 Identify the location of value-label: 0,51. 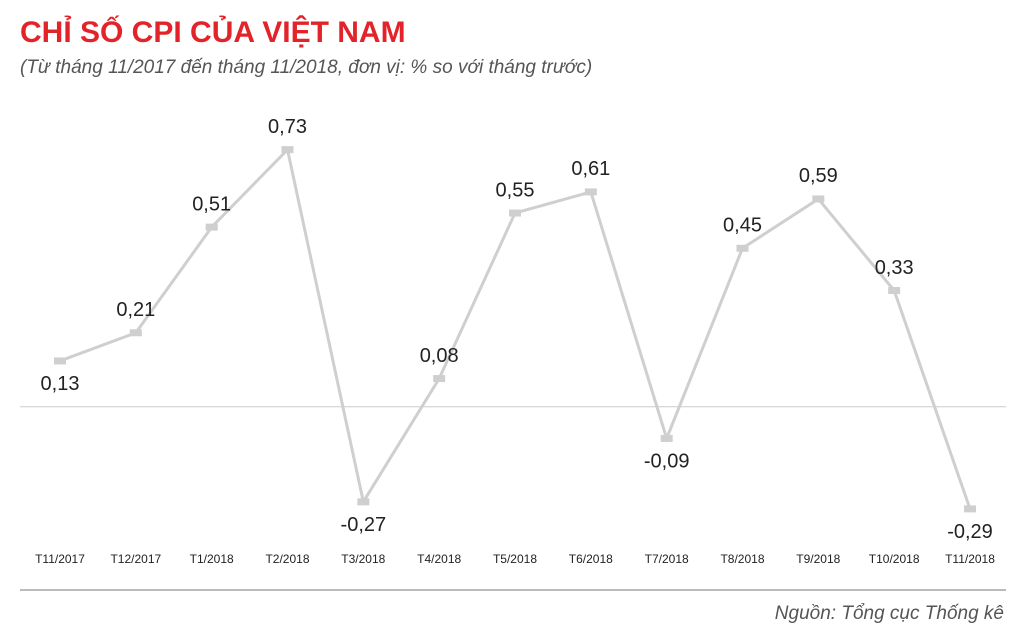
(211, 204).